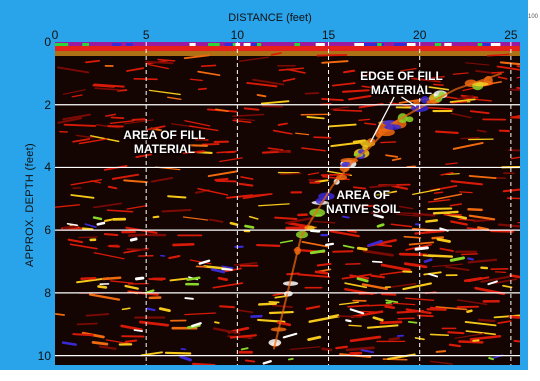 Image resolution: width=540 pixels, height=381 pixels. I want to click on chart-annotation: EDGE OF FILL MATERIAL, so click(401, 83).